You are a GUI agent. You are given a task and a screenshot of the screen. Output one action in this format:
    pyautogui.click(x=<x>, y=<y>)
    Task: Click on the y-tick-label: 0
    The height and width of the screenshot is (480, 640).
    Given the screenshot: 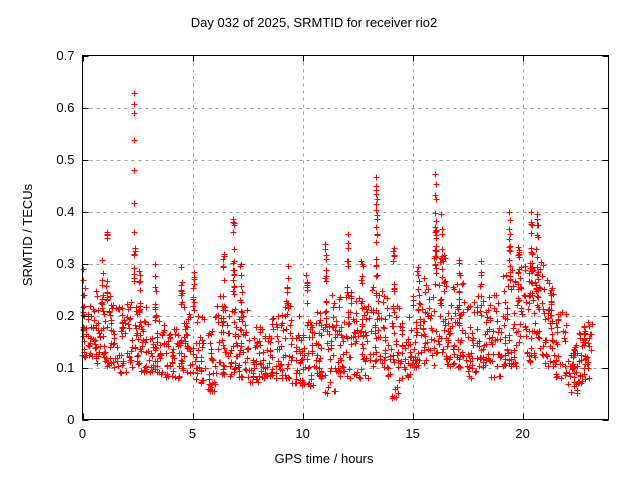 What is the action you would take?
    pyautogui.click(x=70, y=419)
    